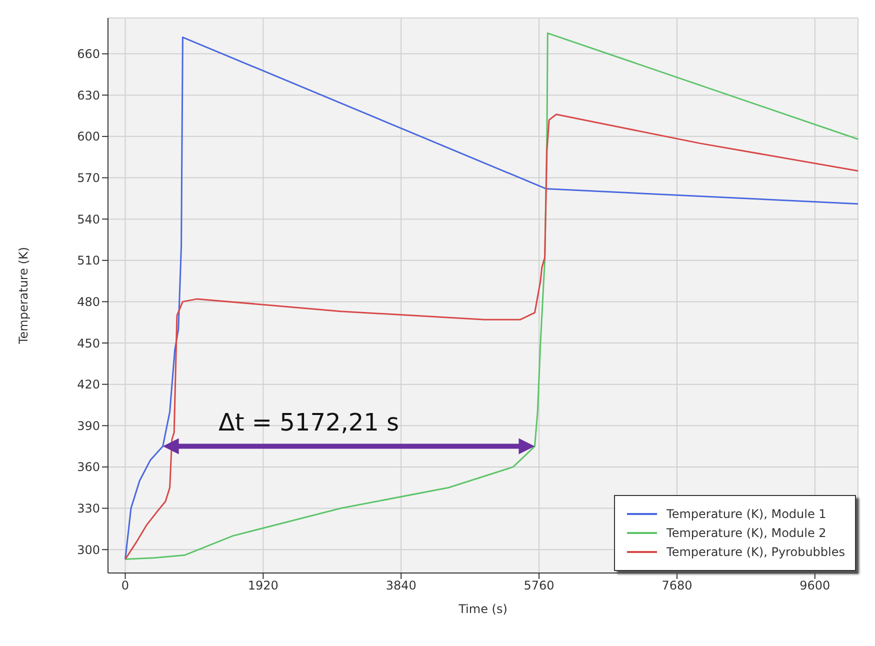 The width and height of the screenshot is (875, 646). I want to click on legend-label: Temperature (K), Module 2, so click(746, 533).